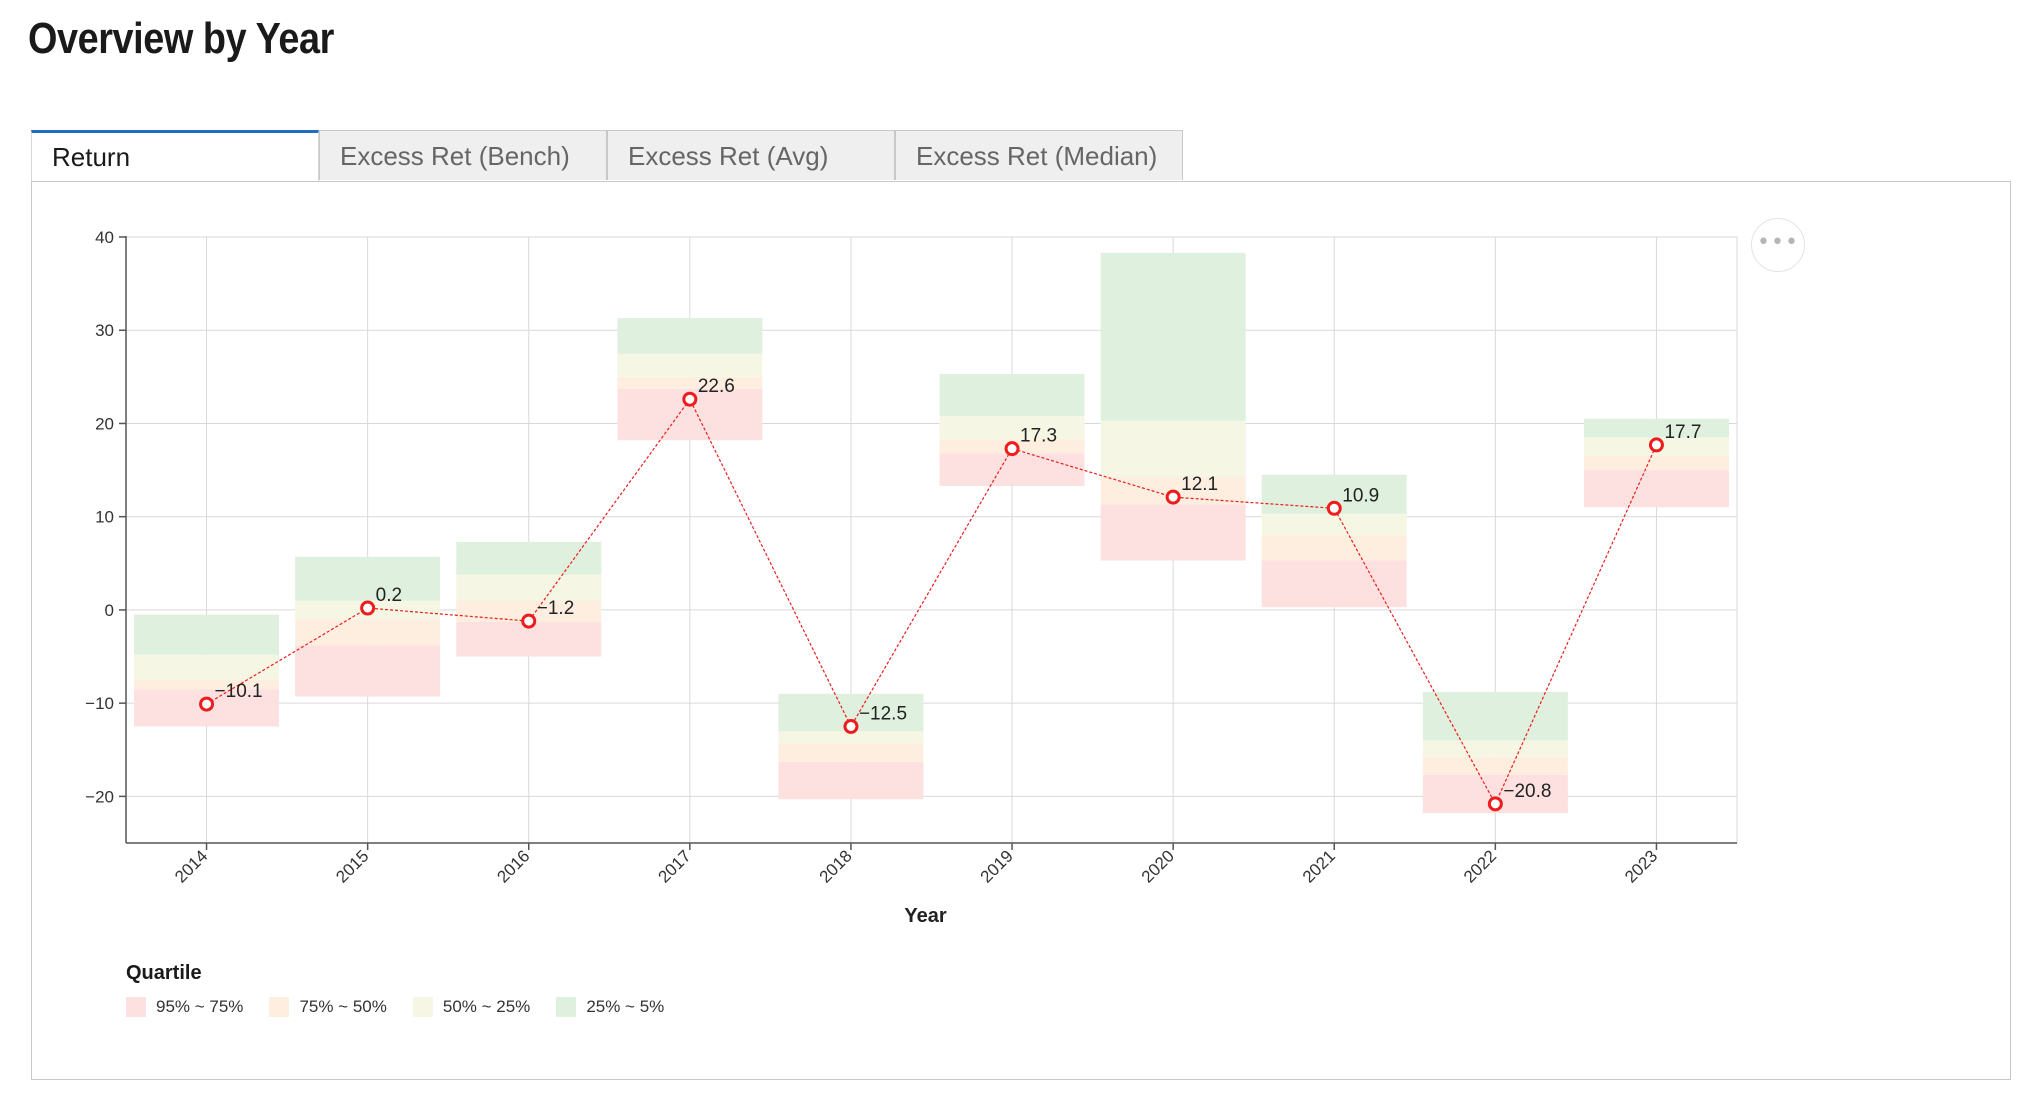 Image resolution: width=2020 pixels, height=1110 pixels. What do you see at coordinates (1319, 866) in the screenshot?
I see `x-tick-label: 2021` at bounding box center [1319, 866].